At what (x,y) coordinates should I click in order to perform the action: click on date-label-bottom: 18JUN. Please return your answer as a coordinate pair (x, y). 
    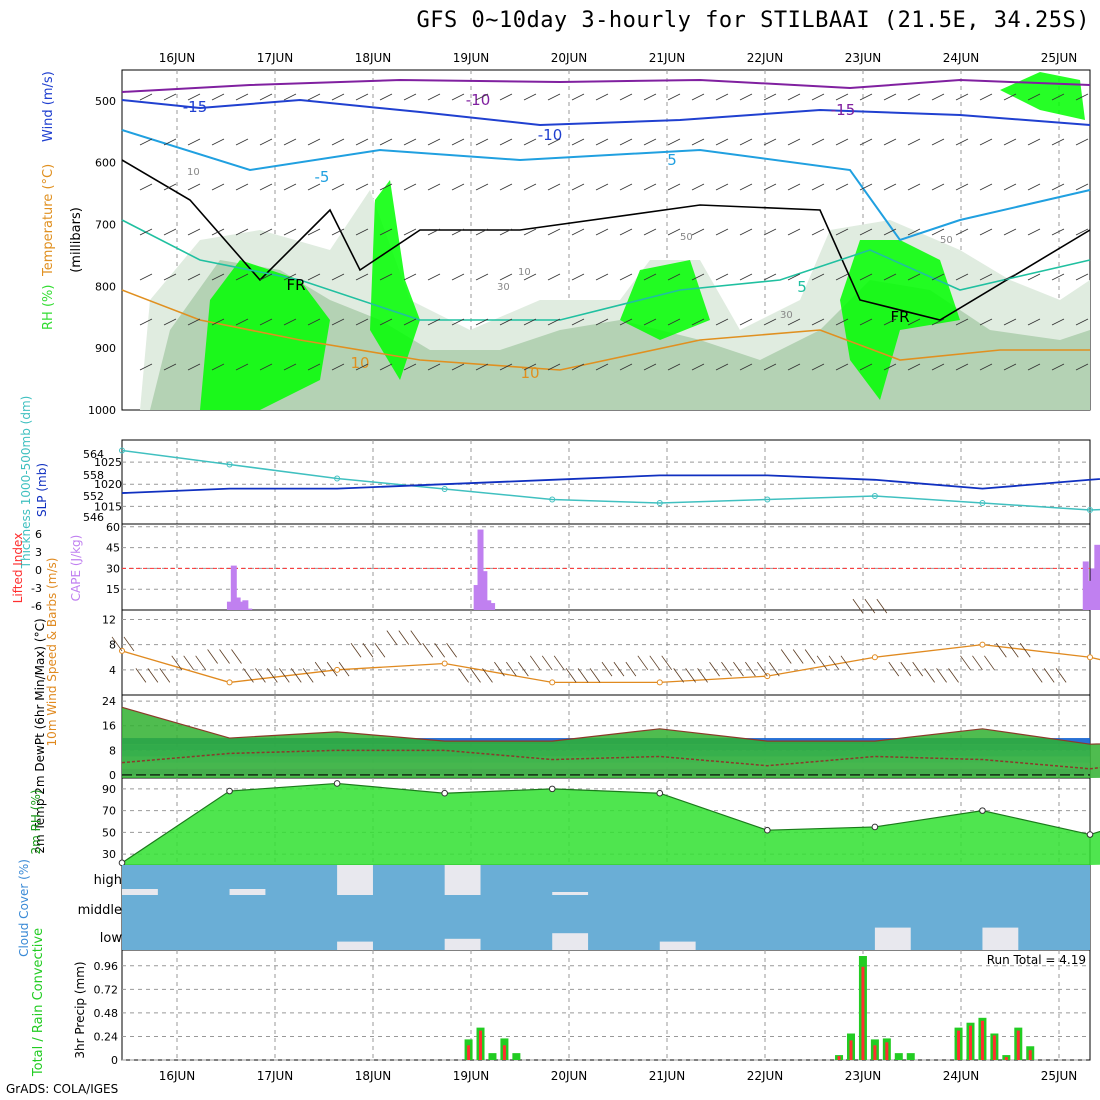
    Looking at the image, I should click on (373, 1076).